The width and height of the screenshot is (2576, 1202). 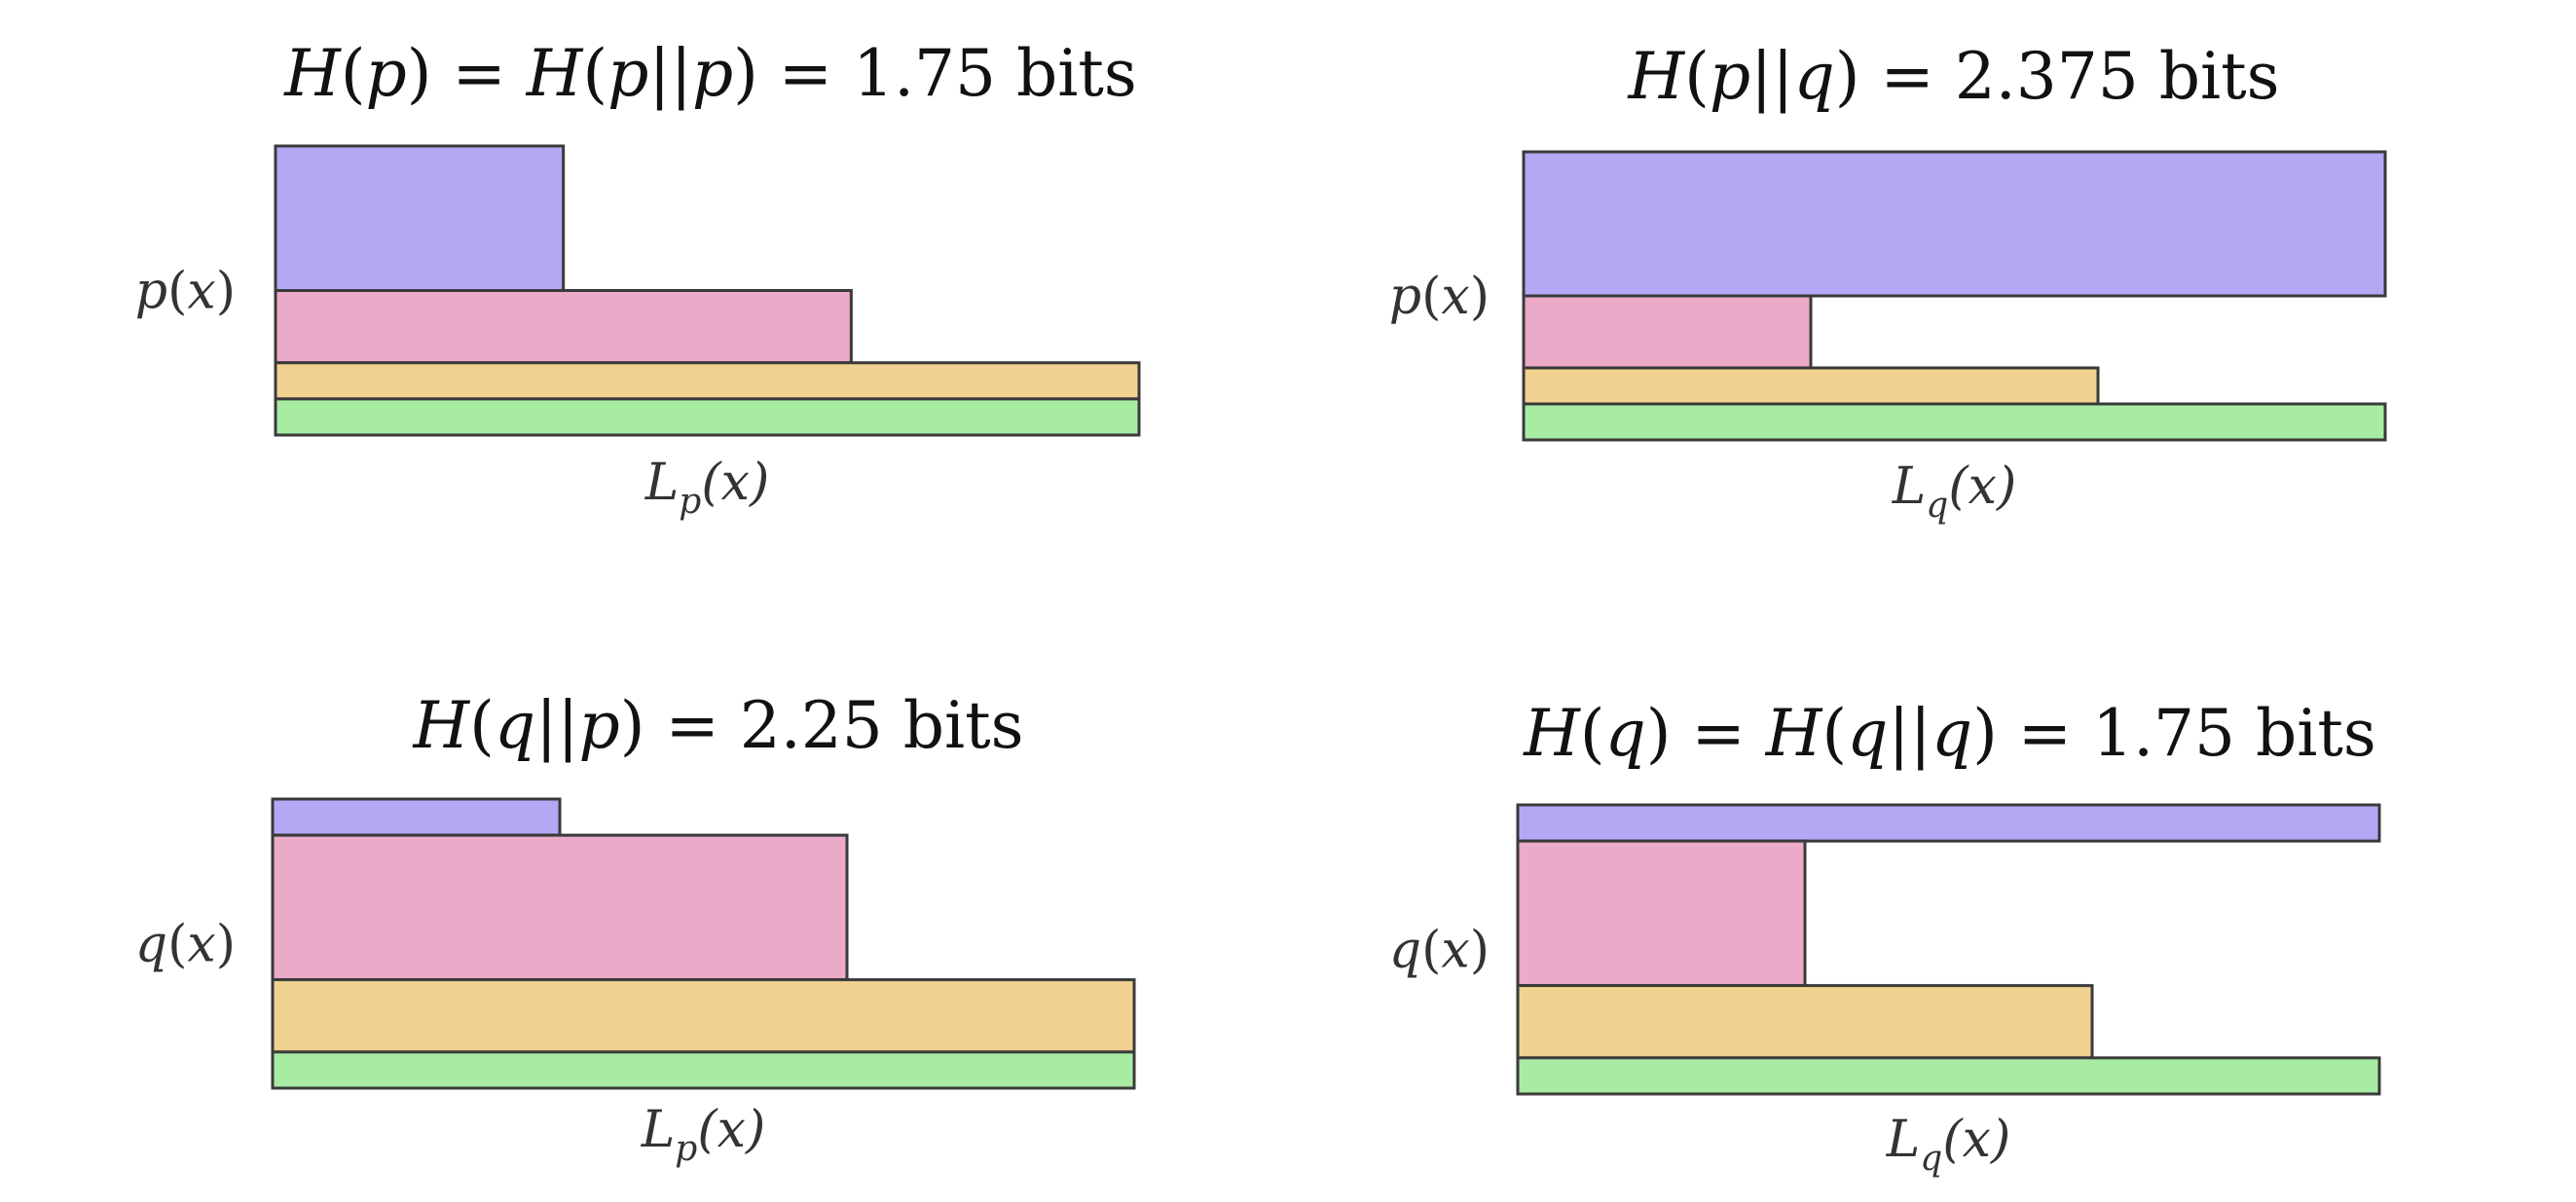 I want to click on text-run: ) = 2.25 bits, so click(x=822, y=725).